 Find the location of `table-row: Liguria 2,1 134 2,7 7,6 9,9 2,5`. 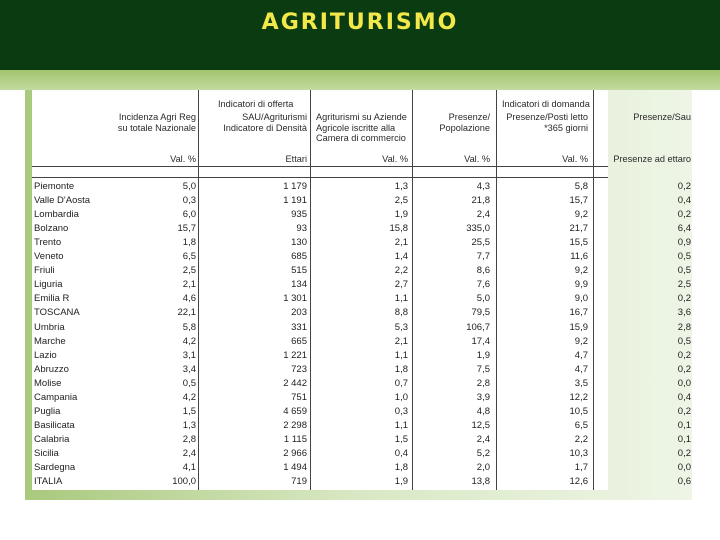

table-row: Liguria 2,1 134 2,7 7,6 9,9 2,5 is located at coordinates (361, 286).